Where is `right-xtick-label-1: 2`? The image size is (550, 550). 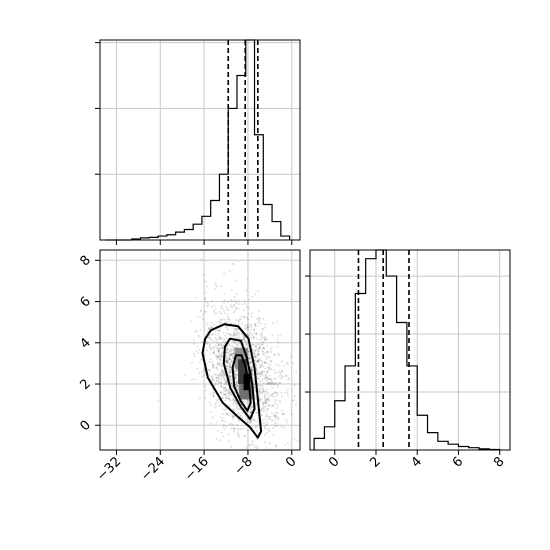
right-xtick-label-1: 2 is located at coordinates (375, 462).